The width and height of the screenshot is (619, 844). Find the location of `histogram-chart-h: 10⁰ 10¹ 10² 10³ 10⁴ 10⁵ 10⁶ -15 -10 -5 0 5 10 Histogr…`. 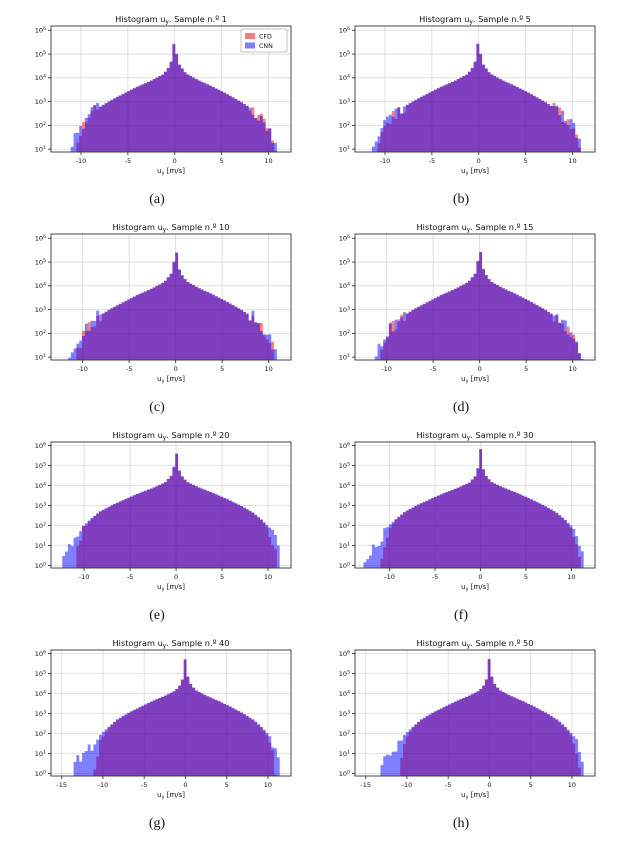

histogram-chart-h: 10⁰ 10¹ 10² 10³ 10⁴ 10⁵ 10⁶ -15 -10 -5 0 5 10 Histogr… is located at coordinates (460, 724).